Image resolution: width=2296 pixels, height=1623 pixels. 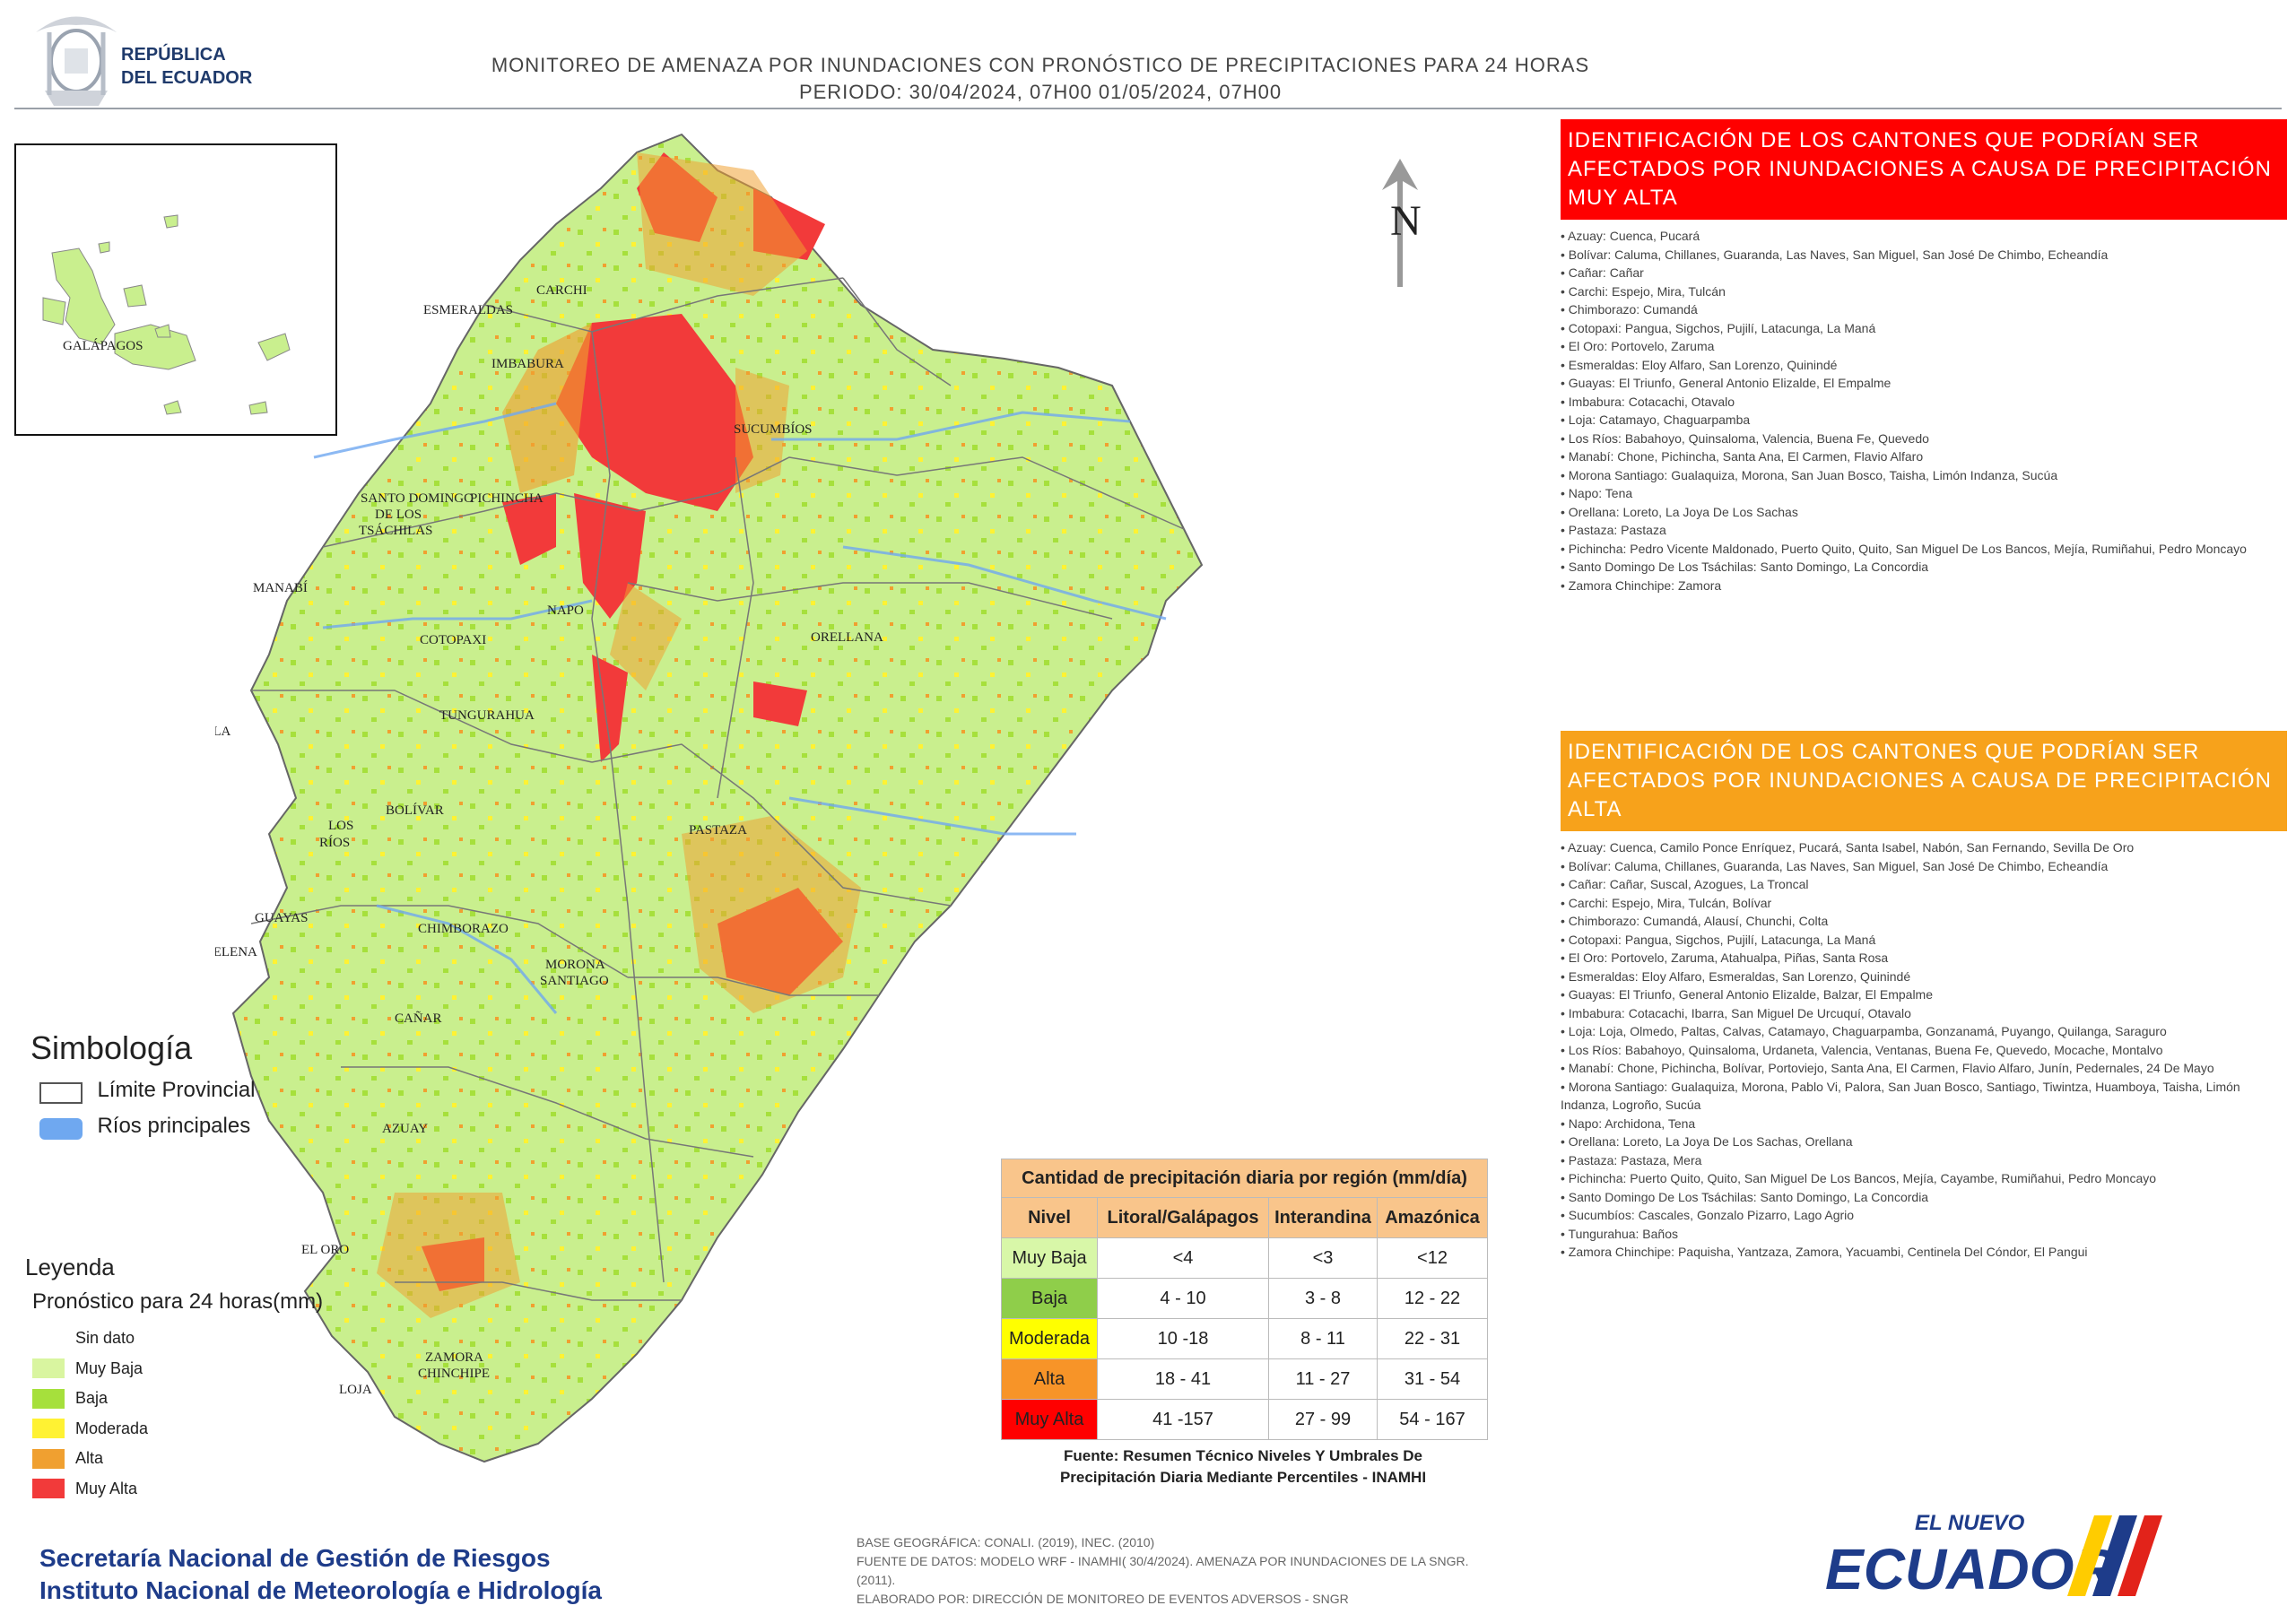 I want to click on svg-text: EL NUEVO, so click(x=1970, y=1523).